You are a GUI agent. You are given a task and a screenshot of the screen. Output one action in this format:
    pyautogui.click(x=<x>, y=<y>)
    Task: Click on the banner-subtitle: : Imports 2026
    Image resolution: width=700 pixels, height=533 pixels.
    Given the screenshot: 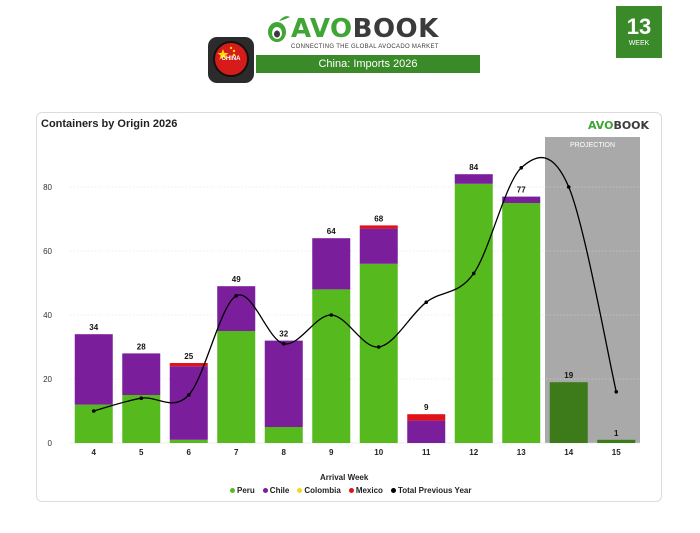 What is the action you would take?
    pyautogui.click(x=382, y=64)
    